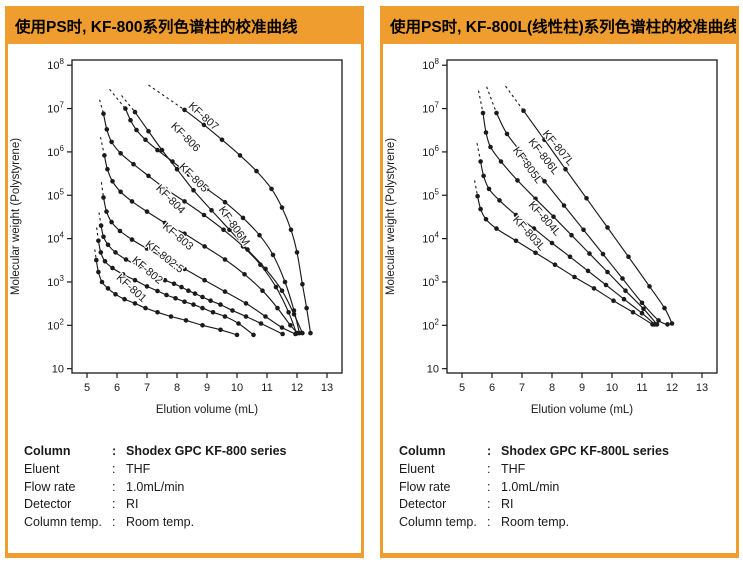 The image size is (743, 572). I want to click on y-tick-label: 10⁵, so click(55, 194).